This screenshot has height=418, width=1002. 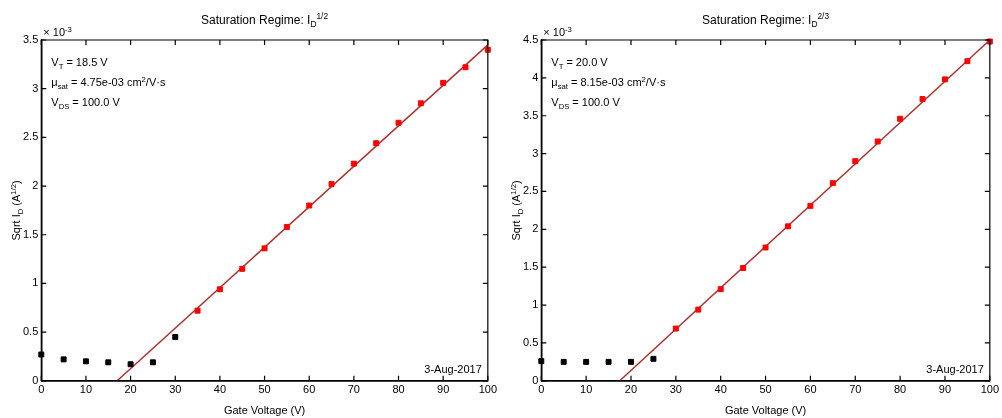 What do you see at coordinates (535, 76) in the screenshot?
I see `y-tick-label: 4` at bounding box center [535, 76].